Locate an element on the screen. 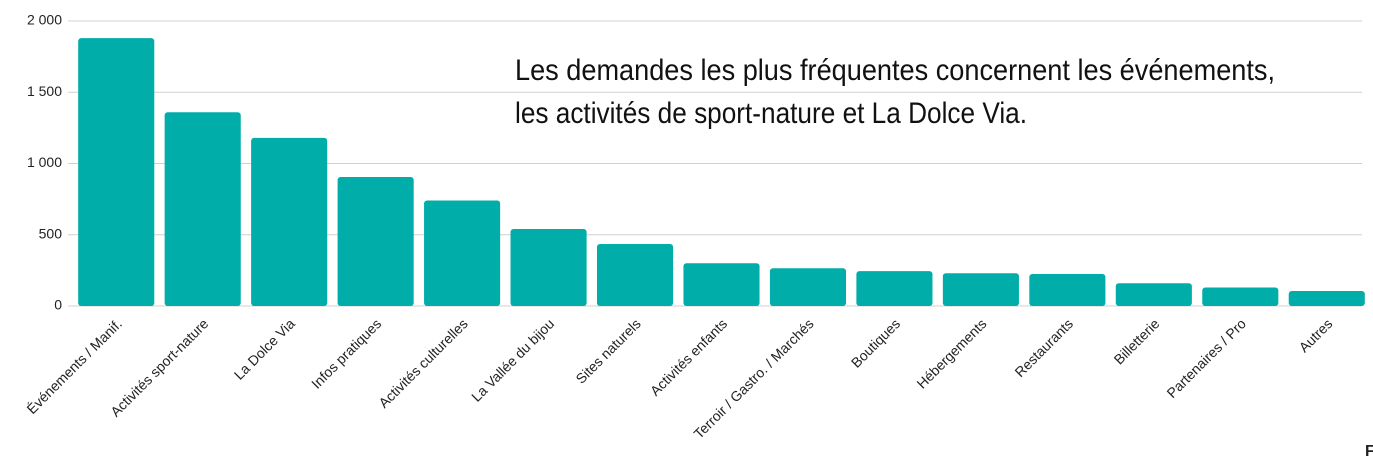 The image size is (1373, 468). x-tick-label: Sites naturels is located at coordinates (607, 350).